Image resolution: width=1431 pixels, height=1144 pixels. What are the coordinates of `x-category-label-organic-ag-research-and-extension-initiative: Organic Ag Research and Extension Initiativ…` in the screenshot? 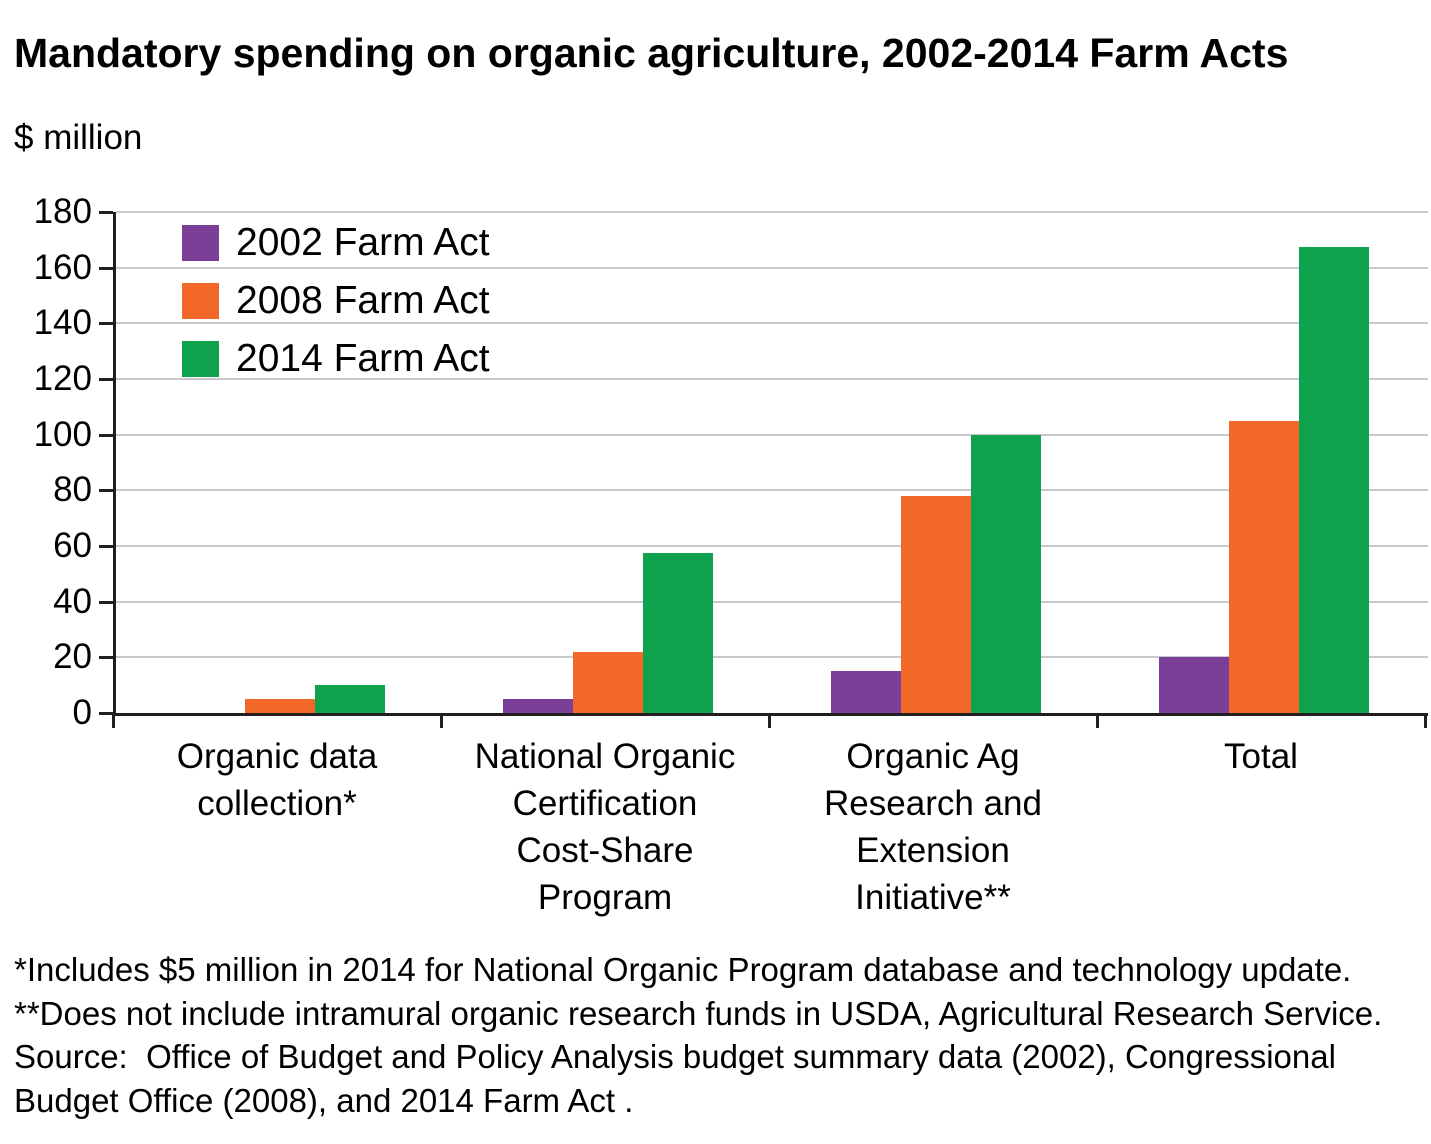 It's located at (933, 827).